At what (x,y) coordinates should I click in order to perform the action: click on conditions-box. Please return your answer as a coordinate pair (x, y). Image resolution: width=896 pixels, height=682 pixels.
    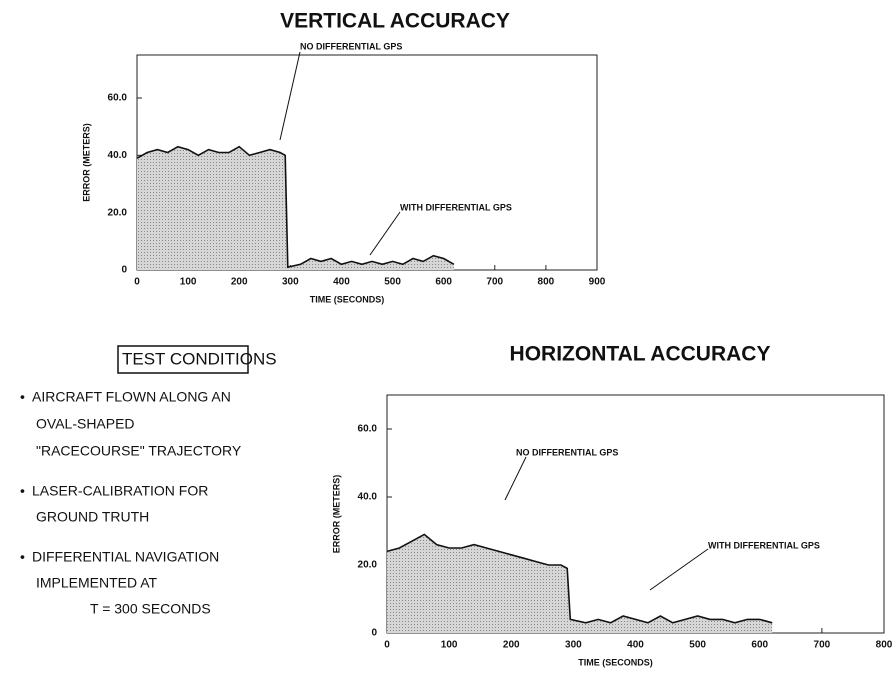
    Looking at the image, I should click on (183, 359).